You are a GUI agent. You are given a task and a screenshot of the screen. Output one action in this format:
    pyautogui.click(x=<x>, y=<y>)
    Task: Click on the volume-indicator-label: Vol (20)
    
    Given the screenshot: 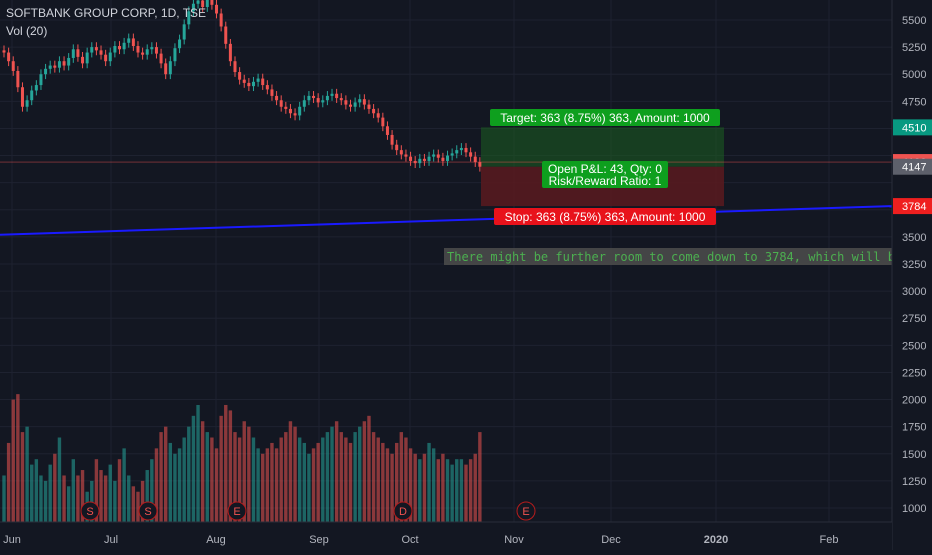 What is the action you would take?
    pyautogui.click(x=27, y=31)
    